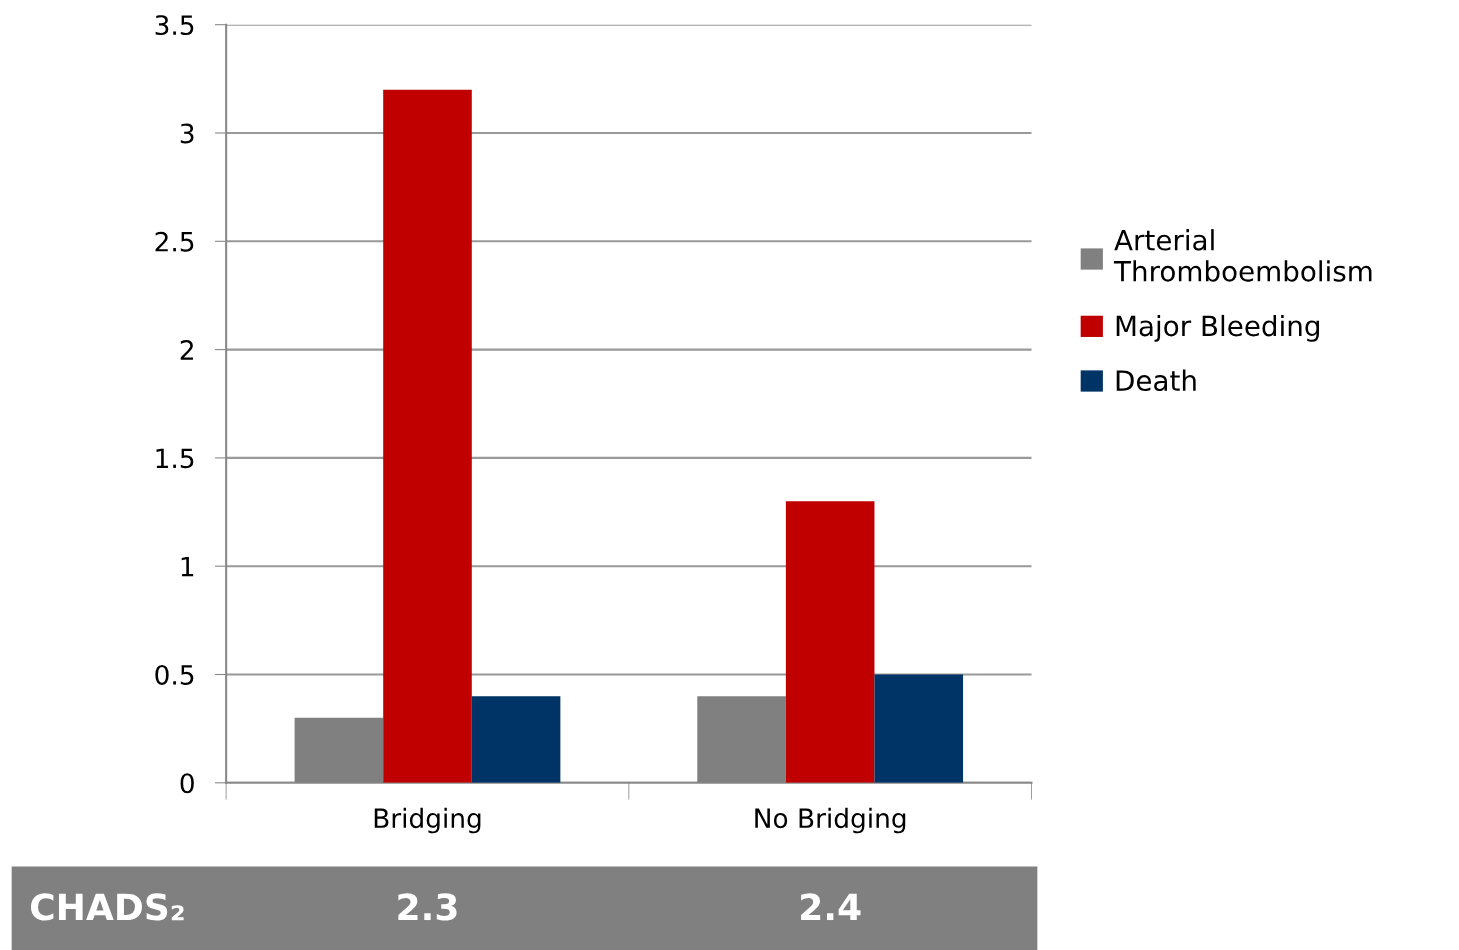 Image resolution: width=1459 pixels, height=950 pixels. What do you see at coordinates (830, 820) in the screenshot?
I see `x-tick-label: No Bridging` at bounding box center [830, 820].